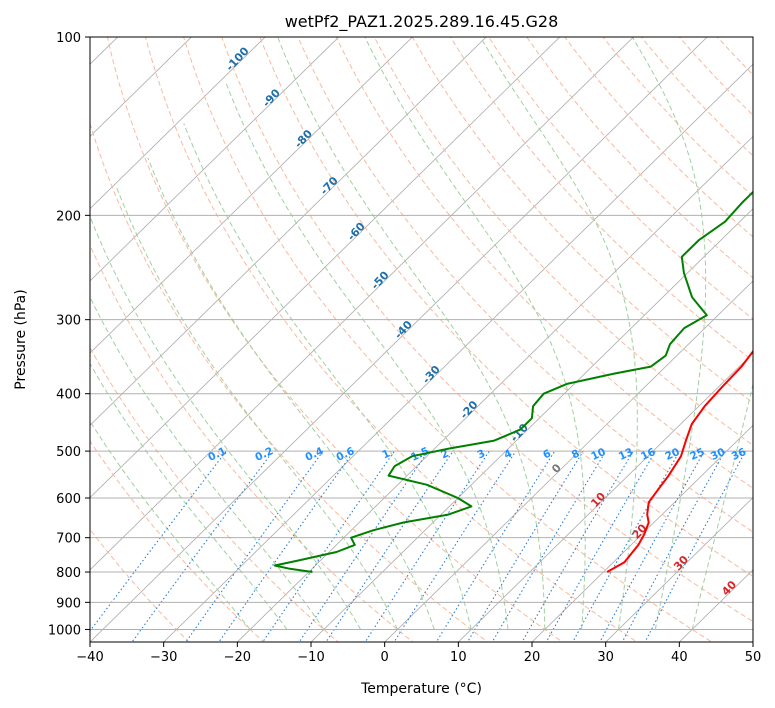 This screenshot has height=708, width=775. Describe the element at coordinates (679, 461) in the screenshot. I see `temperature-profile-line` at that location.